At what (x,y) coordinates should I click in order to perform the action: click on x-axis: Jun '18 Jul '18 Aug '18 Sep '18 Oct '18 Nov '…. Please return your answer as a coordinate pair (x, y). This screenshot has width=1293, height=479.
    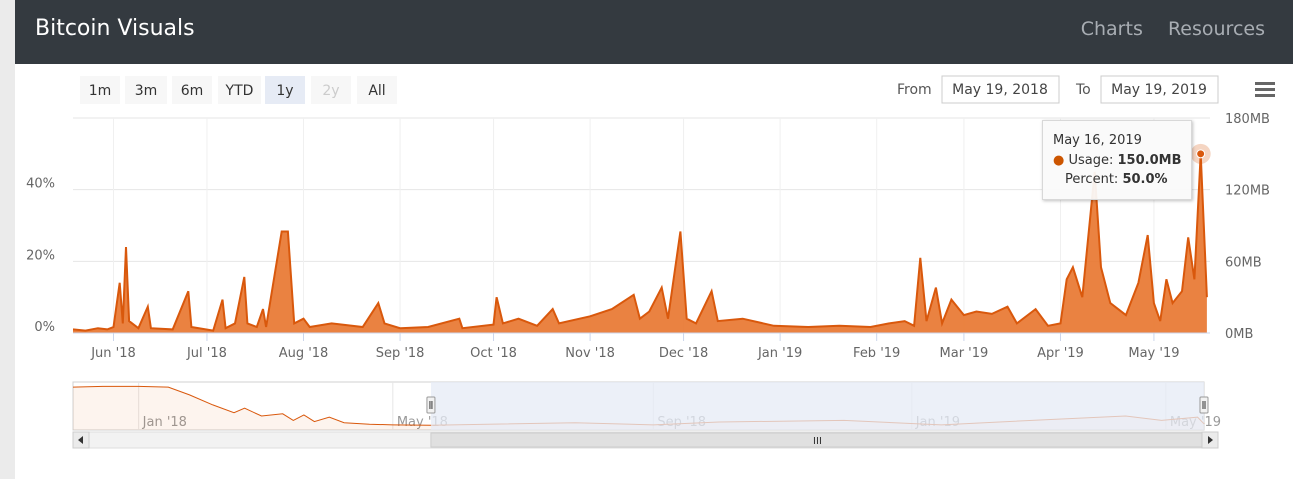
    Looking at the image, I should click on (641, 346).